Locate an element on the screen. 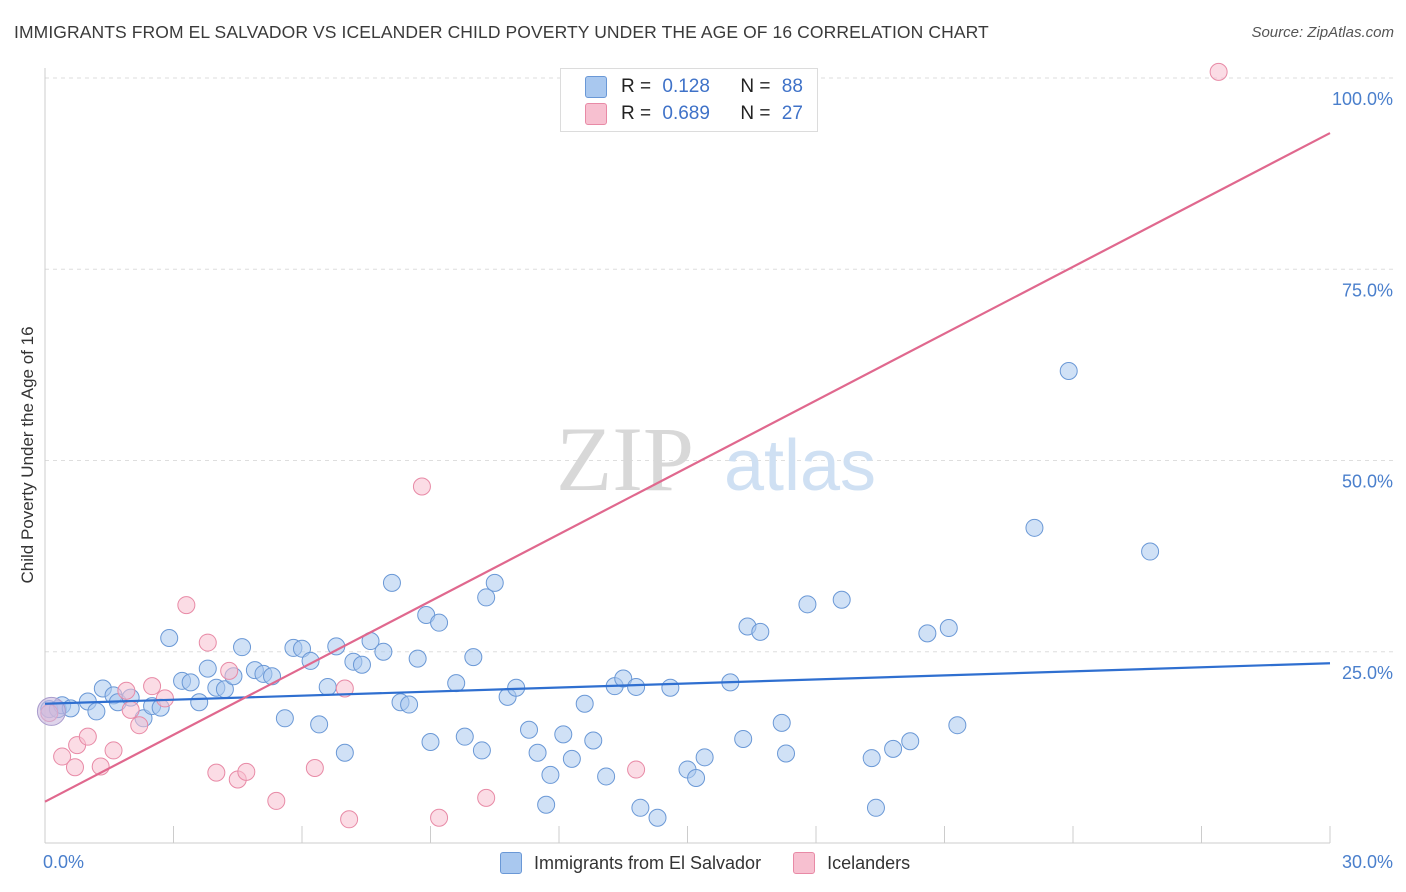 The height and width of the screenshot is (892, 1406). legend-r-value: 0.689 is located at coordinates (686, 113).